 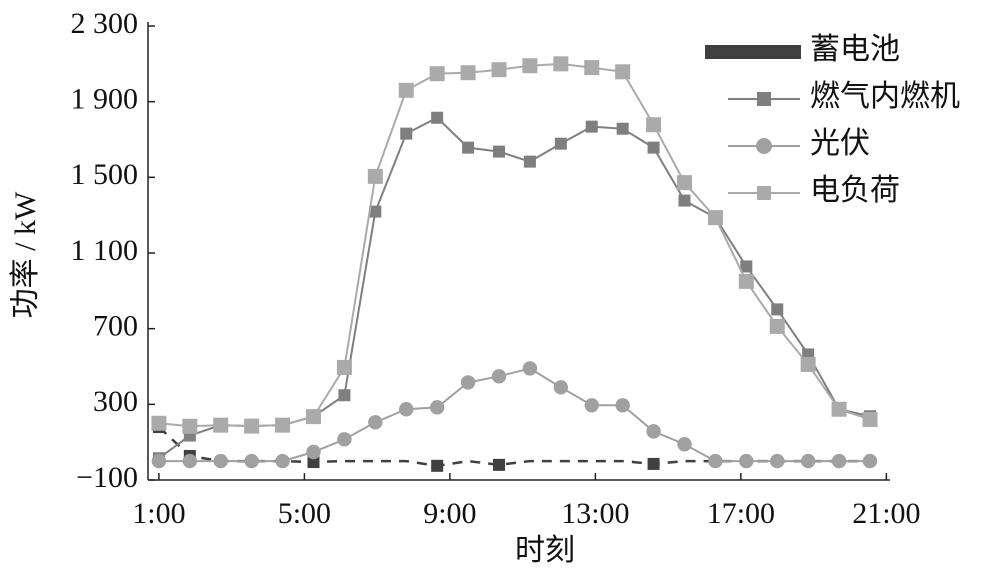 I want to click on legend-label: 燃气内燃机, so click(x=885, y=96).